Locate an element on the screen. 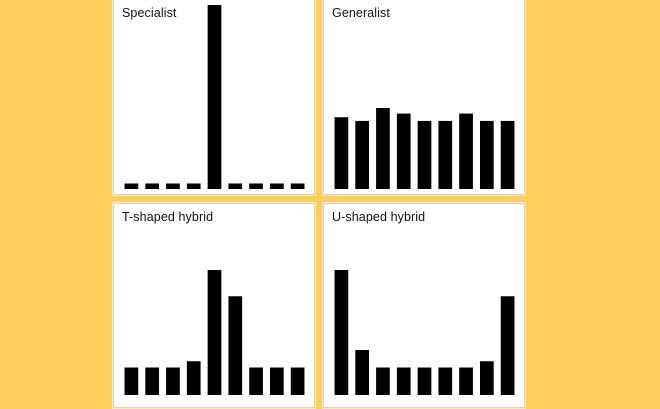  chart-title: U-shaped hybrid is located at coordinates (379, 217).